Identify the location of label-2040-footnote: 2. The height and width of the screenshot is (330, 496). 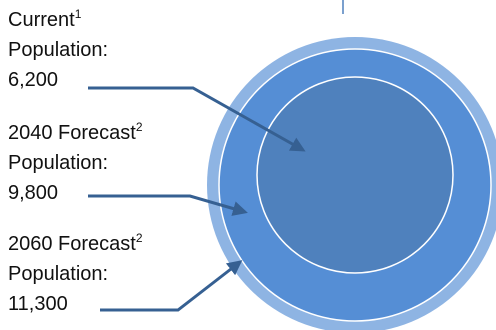
(139, 127).